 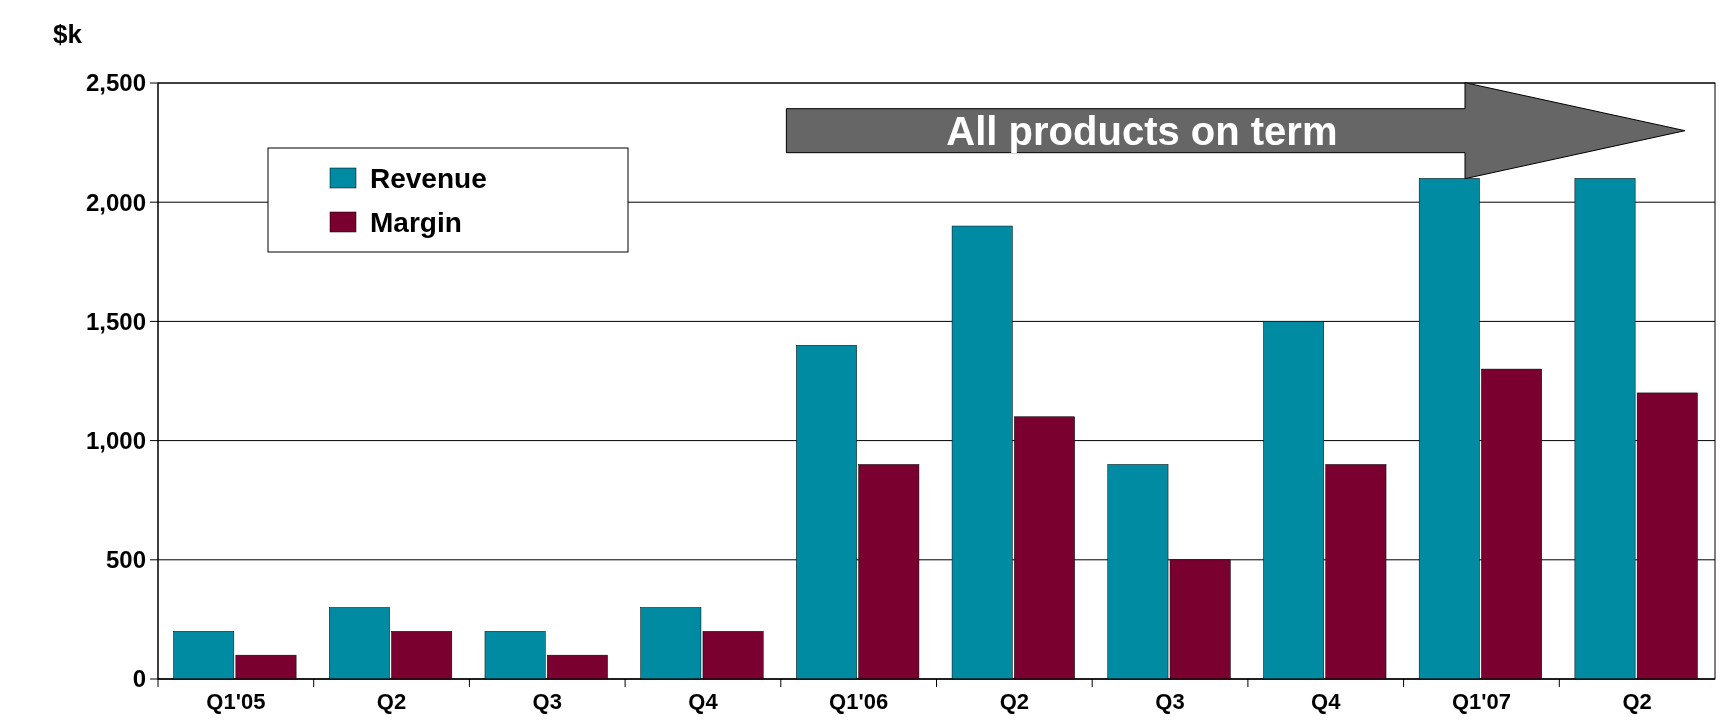 What do you see at coordinates (139, 679) in the screenshot?
I see `y-tick-label: 0` at bounding box center [139, 679].